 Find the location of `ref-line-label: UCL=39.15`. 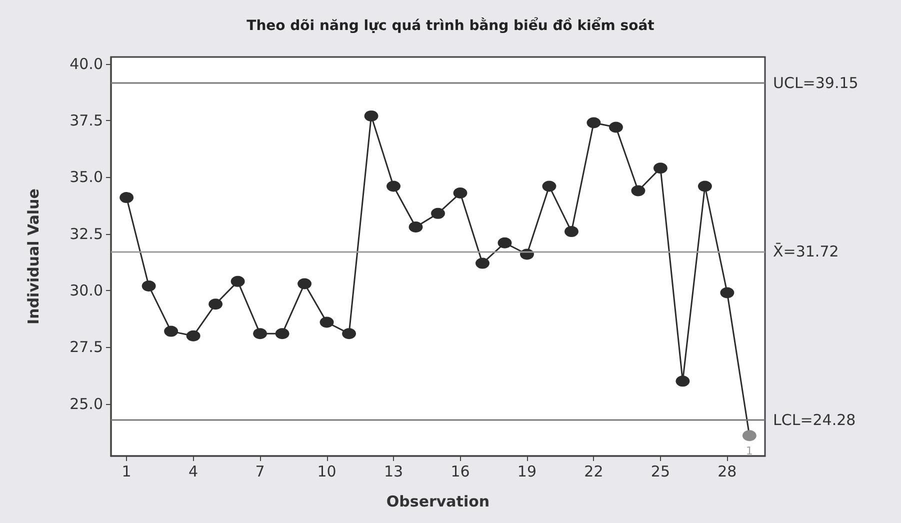

ref-line-label: UCL=39.15 is located at coordinates (815, 83).